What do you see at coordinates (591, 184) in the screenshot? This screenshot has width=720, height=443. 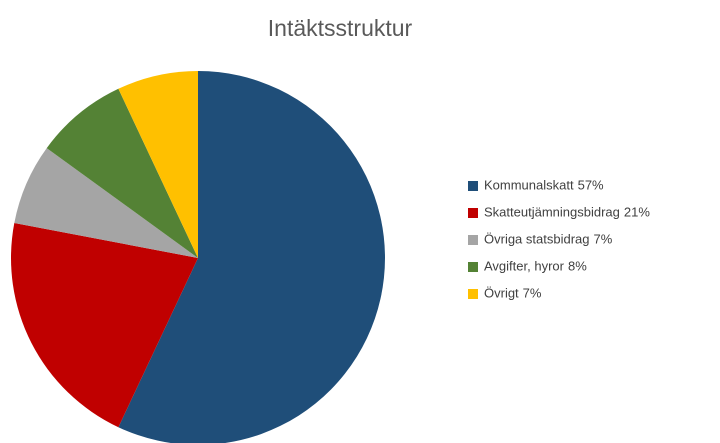 I see `legend-value: 57%` at bounding box center [591, 184].